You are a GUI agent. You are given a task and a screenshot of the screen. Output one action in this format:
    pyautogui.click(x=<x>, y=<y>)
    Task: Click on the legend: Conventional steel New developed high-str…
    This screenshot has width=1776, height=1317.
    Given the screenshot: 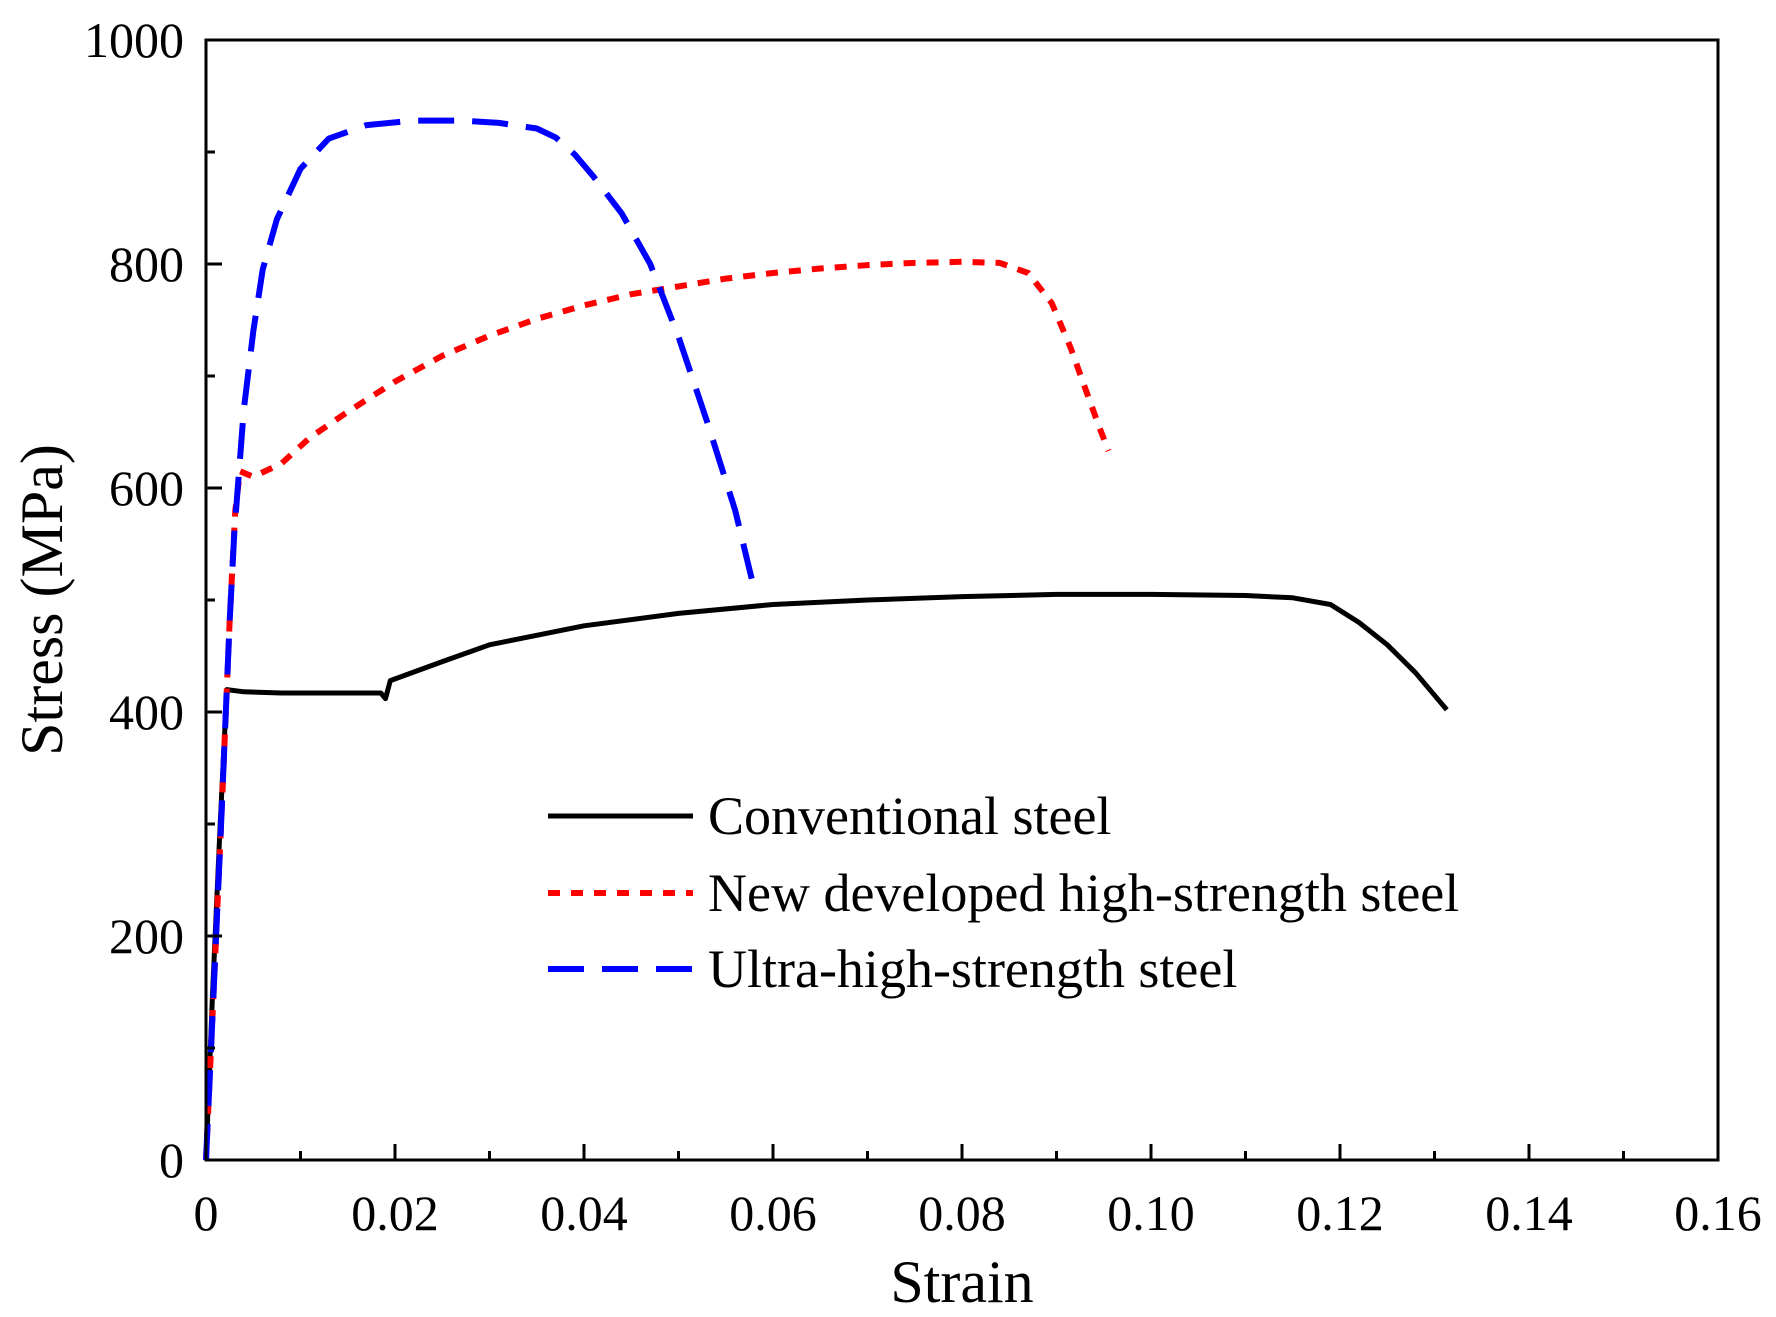 What is the action you would take?
    pyautogui.click(x=1003, y=892)
    